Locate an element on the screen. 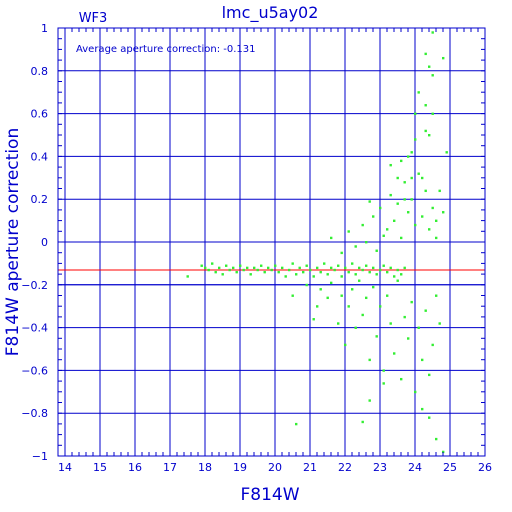  y-axis-title: F814W aperture correction is located at coordinates (13, 242).